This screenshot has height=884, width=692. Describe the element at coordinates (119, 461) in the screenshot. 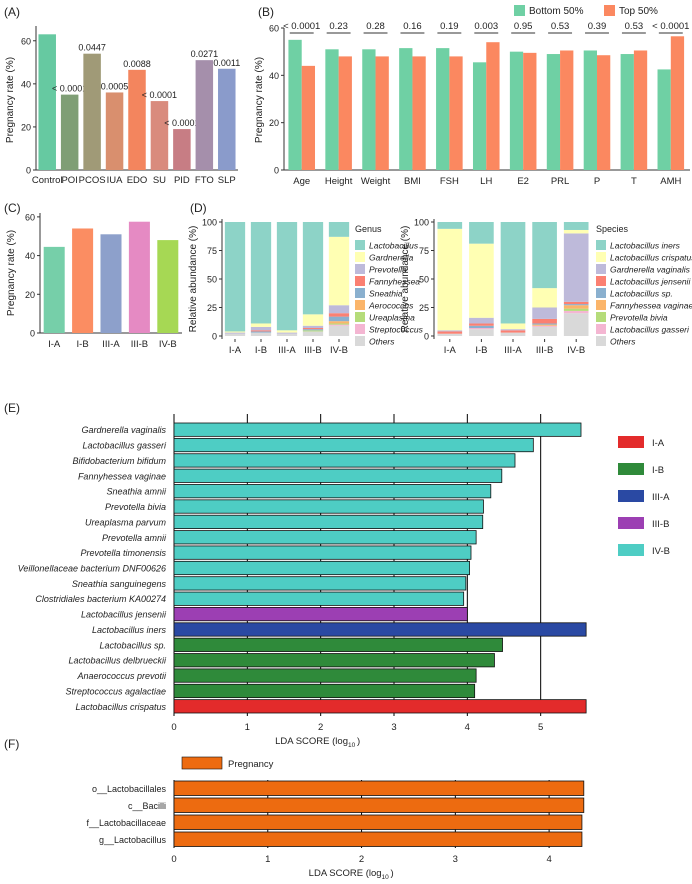

I see `e-feature-label: Bifidobacterium bifidum` at that location.